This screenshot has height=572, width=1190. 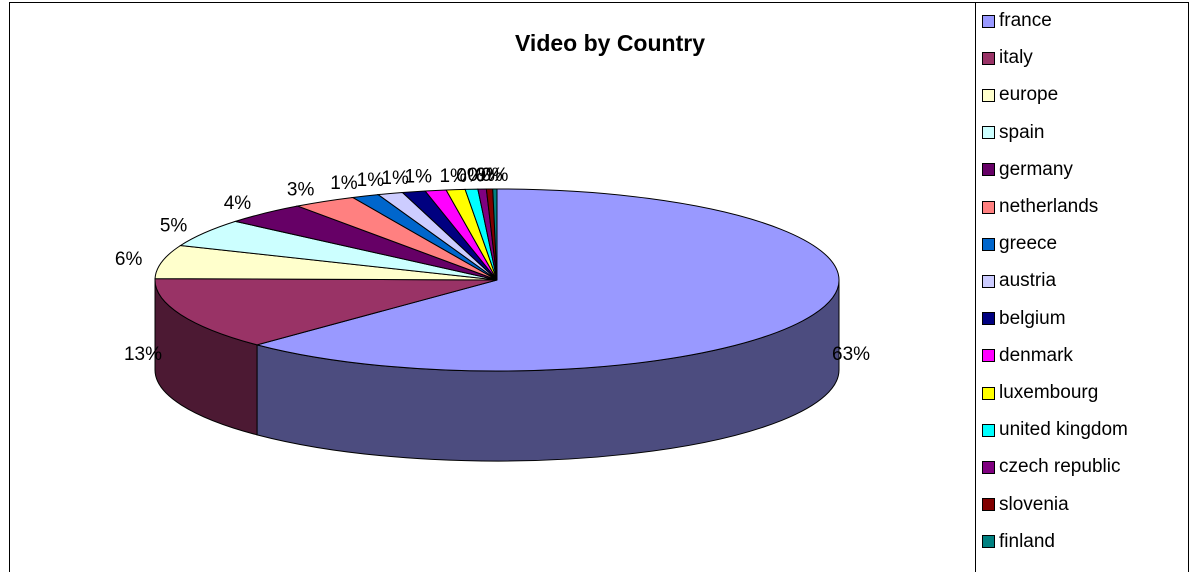 What do you see at coordinates (1025, 20) in the screenshot?
I see `legend-label: france` at bounding box center [1025, 20].